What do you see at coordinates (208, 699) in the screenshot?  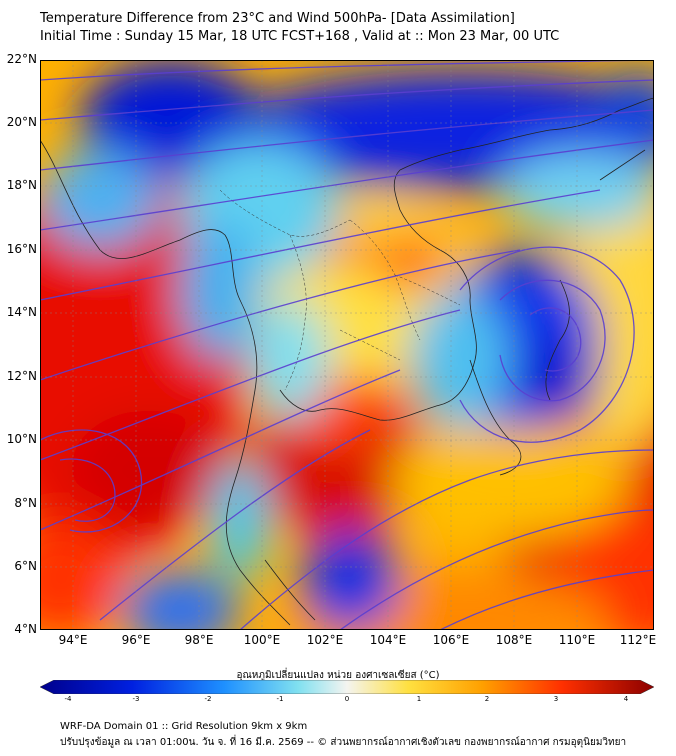 I see `colorbar-tick: -2` at bounding box center [208, 699].